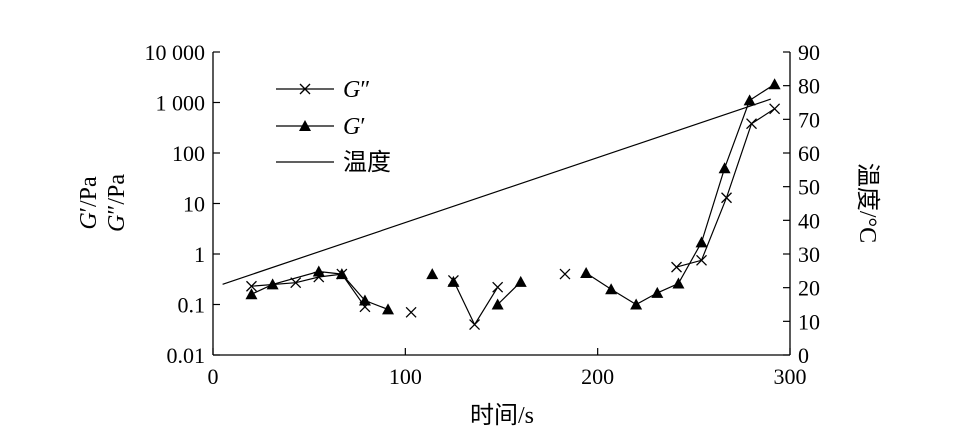  I want to click on y-axis-title-left-g-prime: G′/Pa, so click(89, 203).